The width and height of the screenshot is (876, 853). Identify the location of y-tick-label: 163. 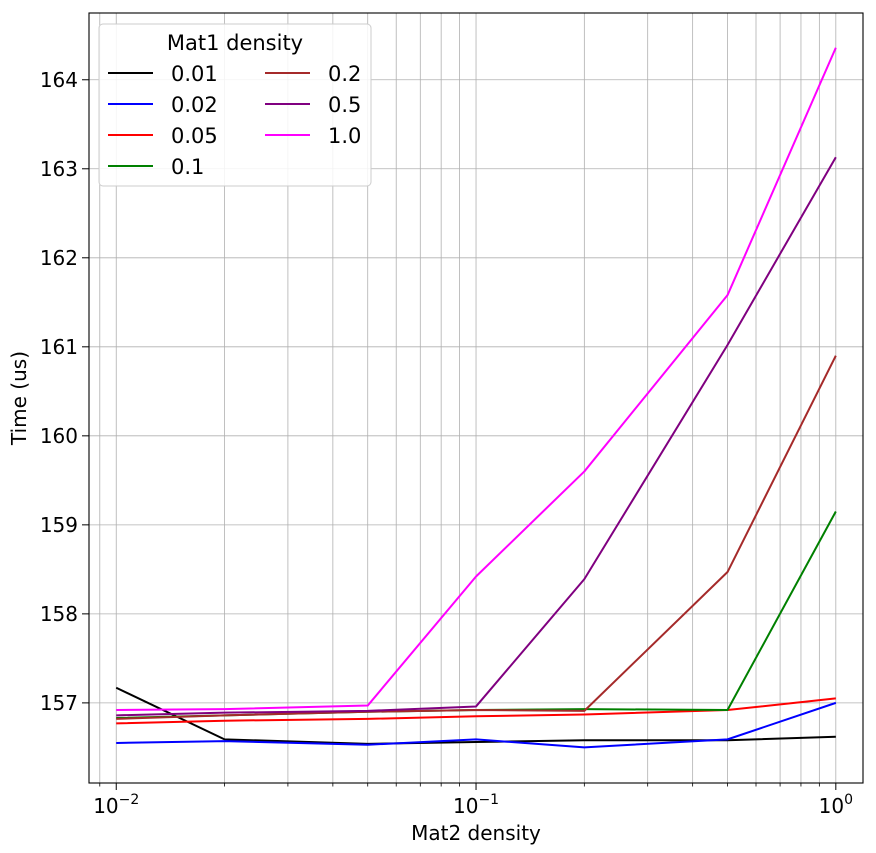
(59, 169).